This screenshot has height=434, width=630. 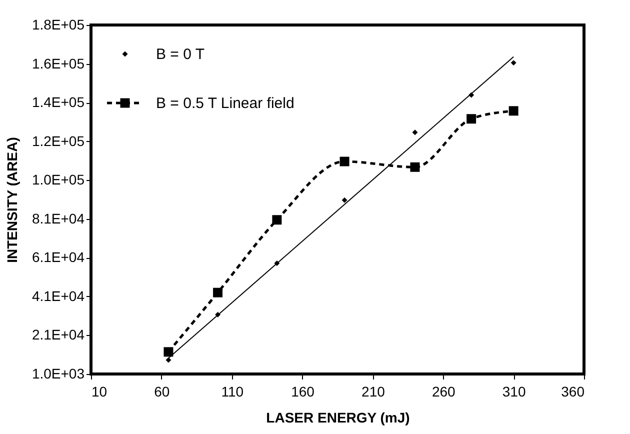 I want to click on y-tick-label: 1.0E+05, so click(x=58, y=180).